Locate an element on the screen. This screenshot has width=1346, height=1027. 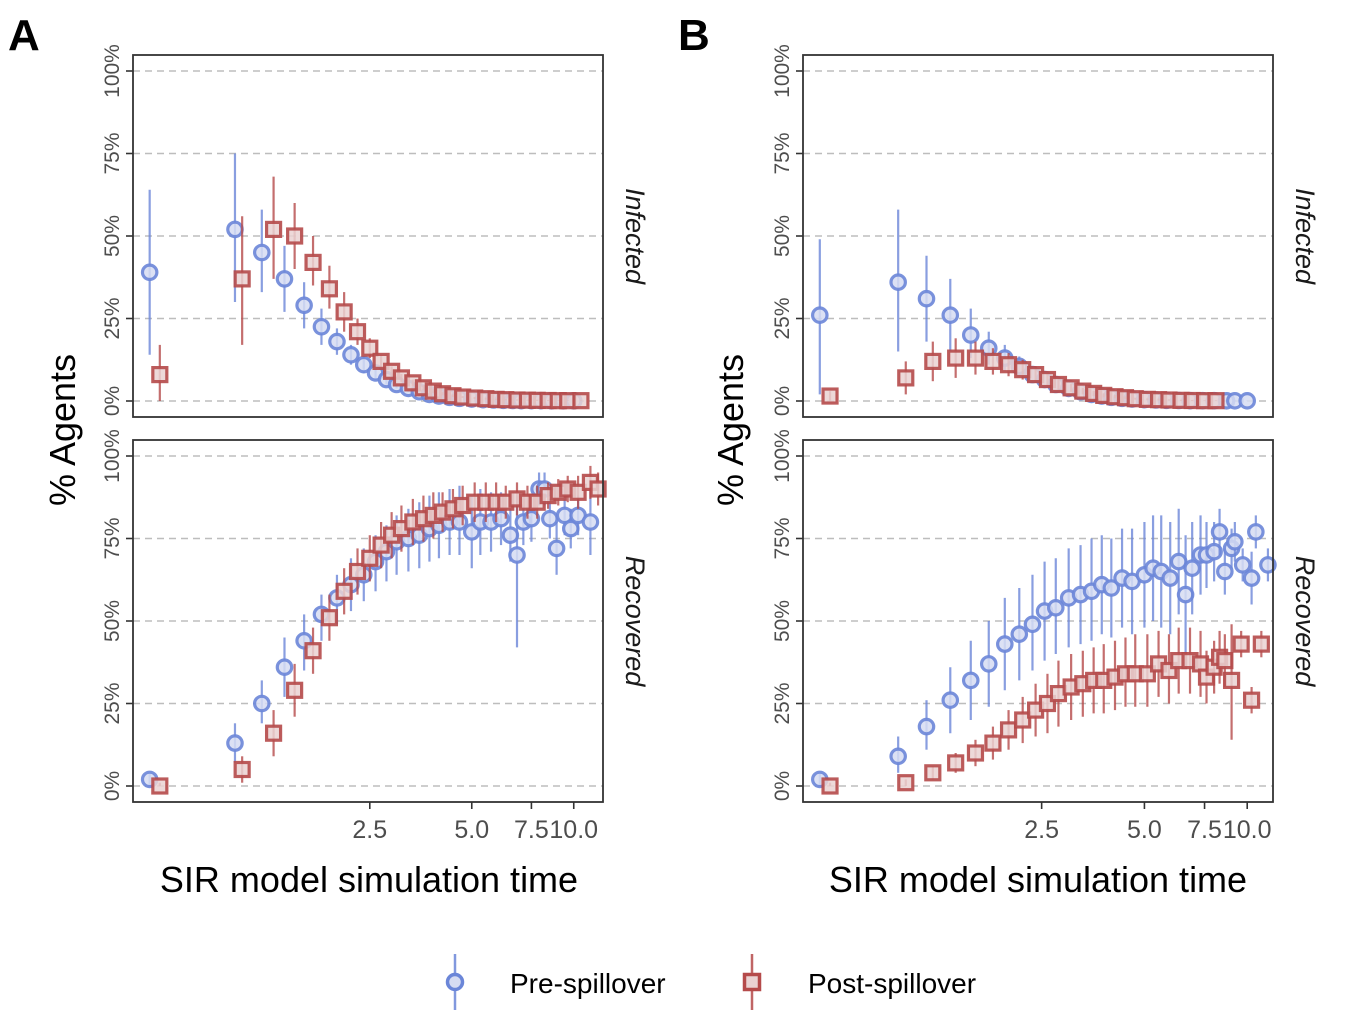
facet-strip-label: Recovered is located at coordinates (635, 622).